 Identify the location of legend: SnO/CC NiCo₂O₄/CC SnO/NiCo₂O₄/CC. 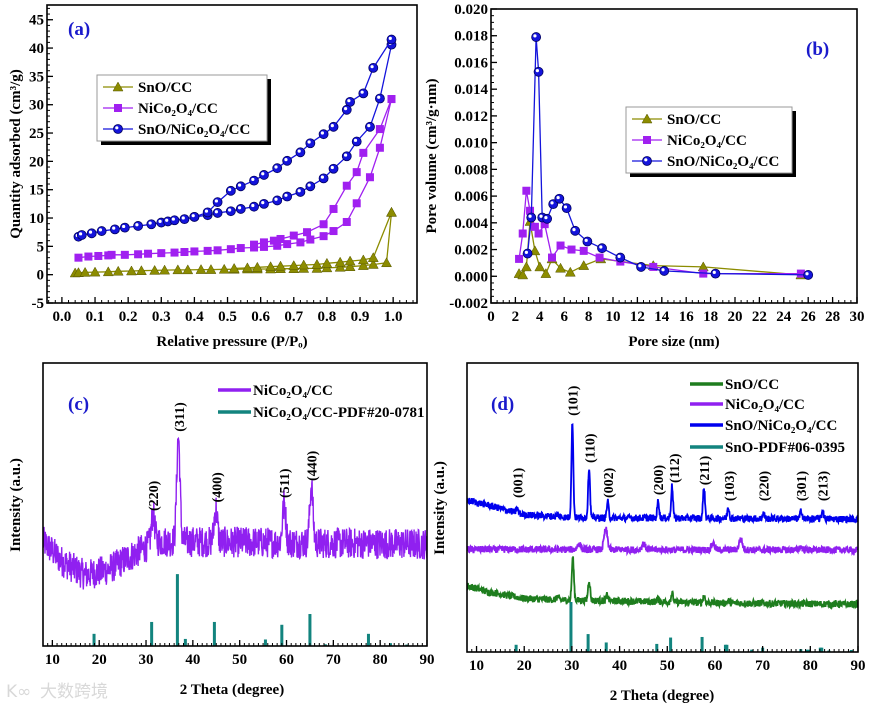
(710, 141).